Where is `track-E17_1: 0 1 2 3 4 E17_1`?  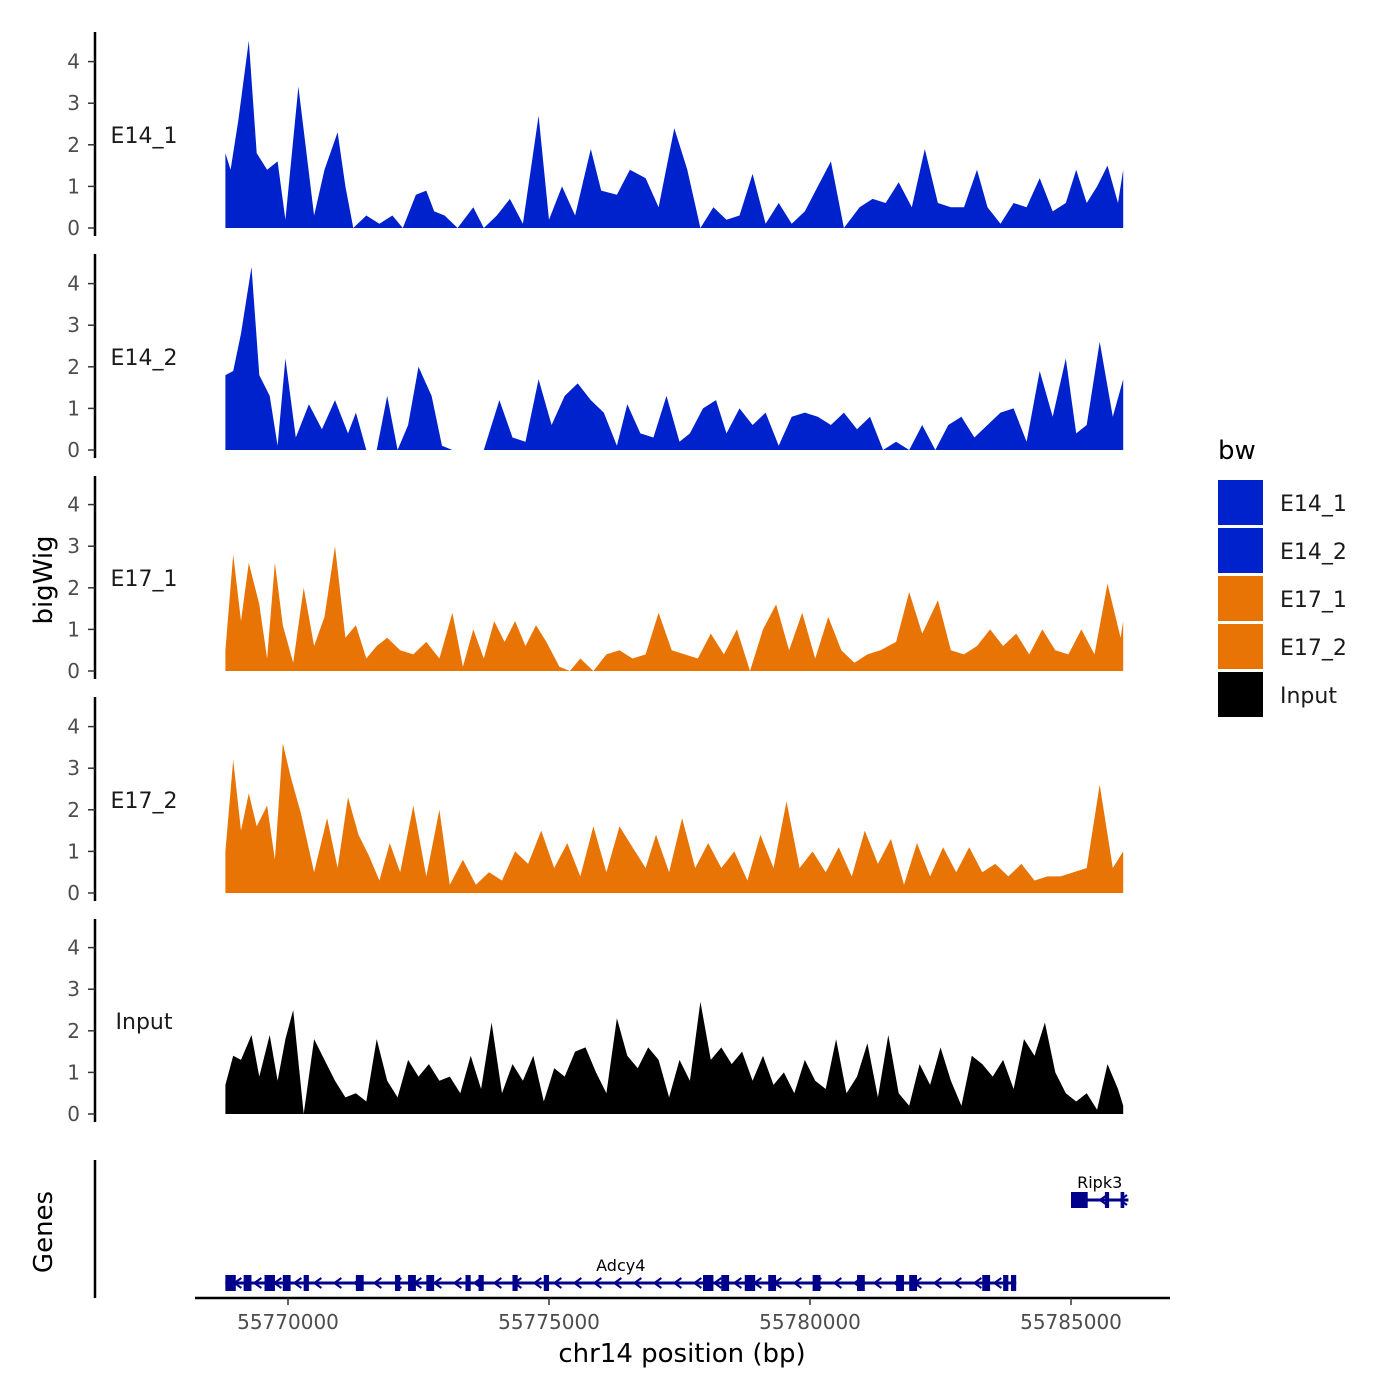 track-E17_1: 0 1 2 3 4 E17_1 is located at coordinates (595, 579).